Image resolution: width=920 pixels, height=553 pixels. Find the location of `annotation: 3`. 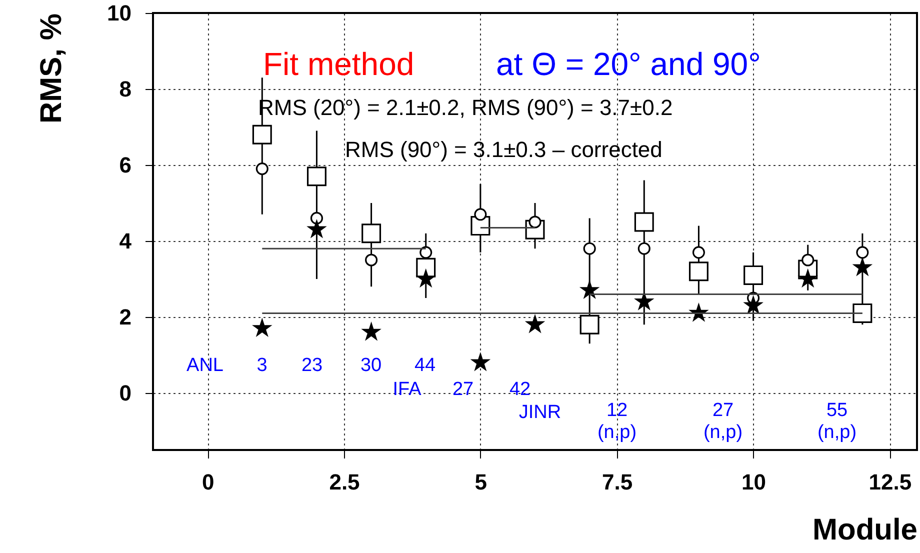

annotation: 3 is located at coordinates (262, 365).